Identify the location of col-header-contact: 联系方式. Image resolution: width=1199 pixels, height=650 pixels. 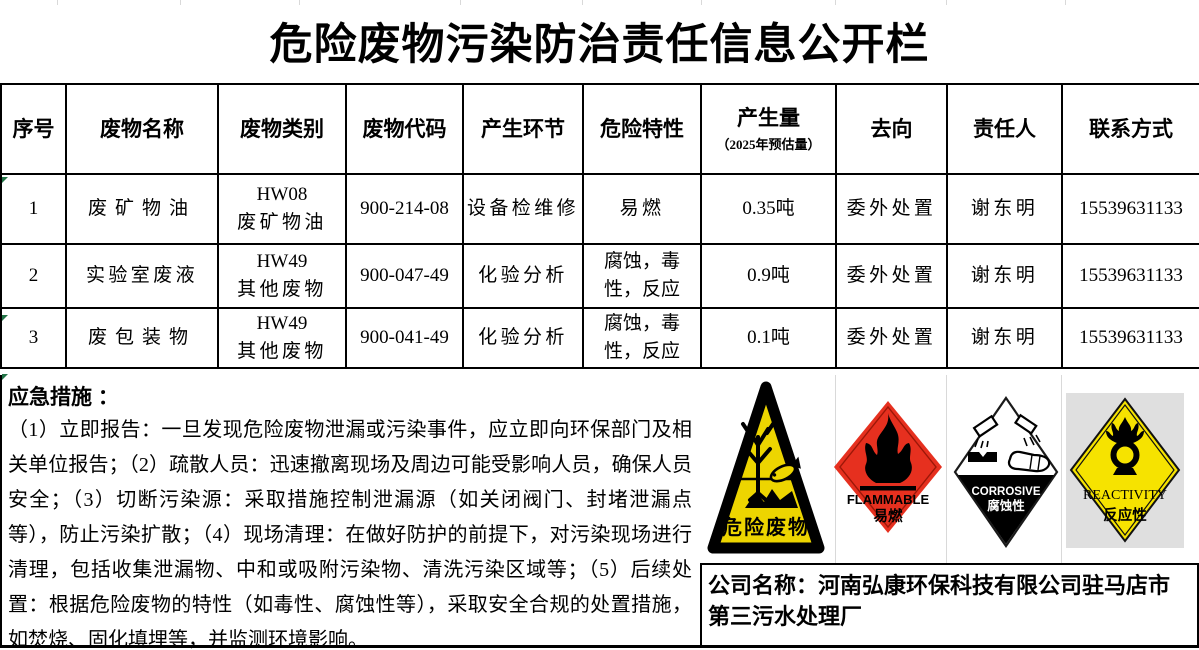
(1130, 129).